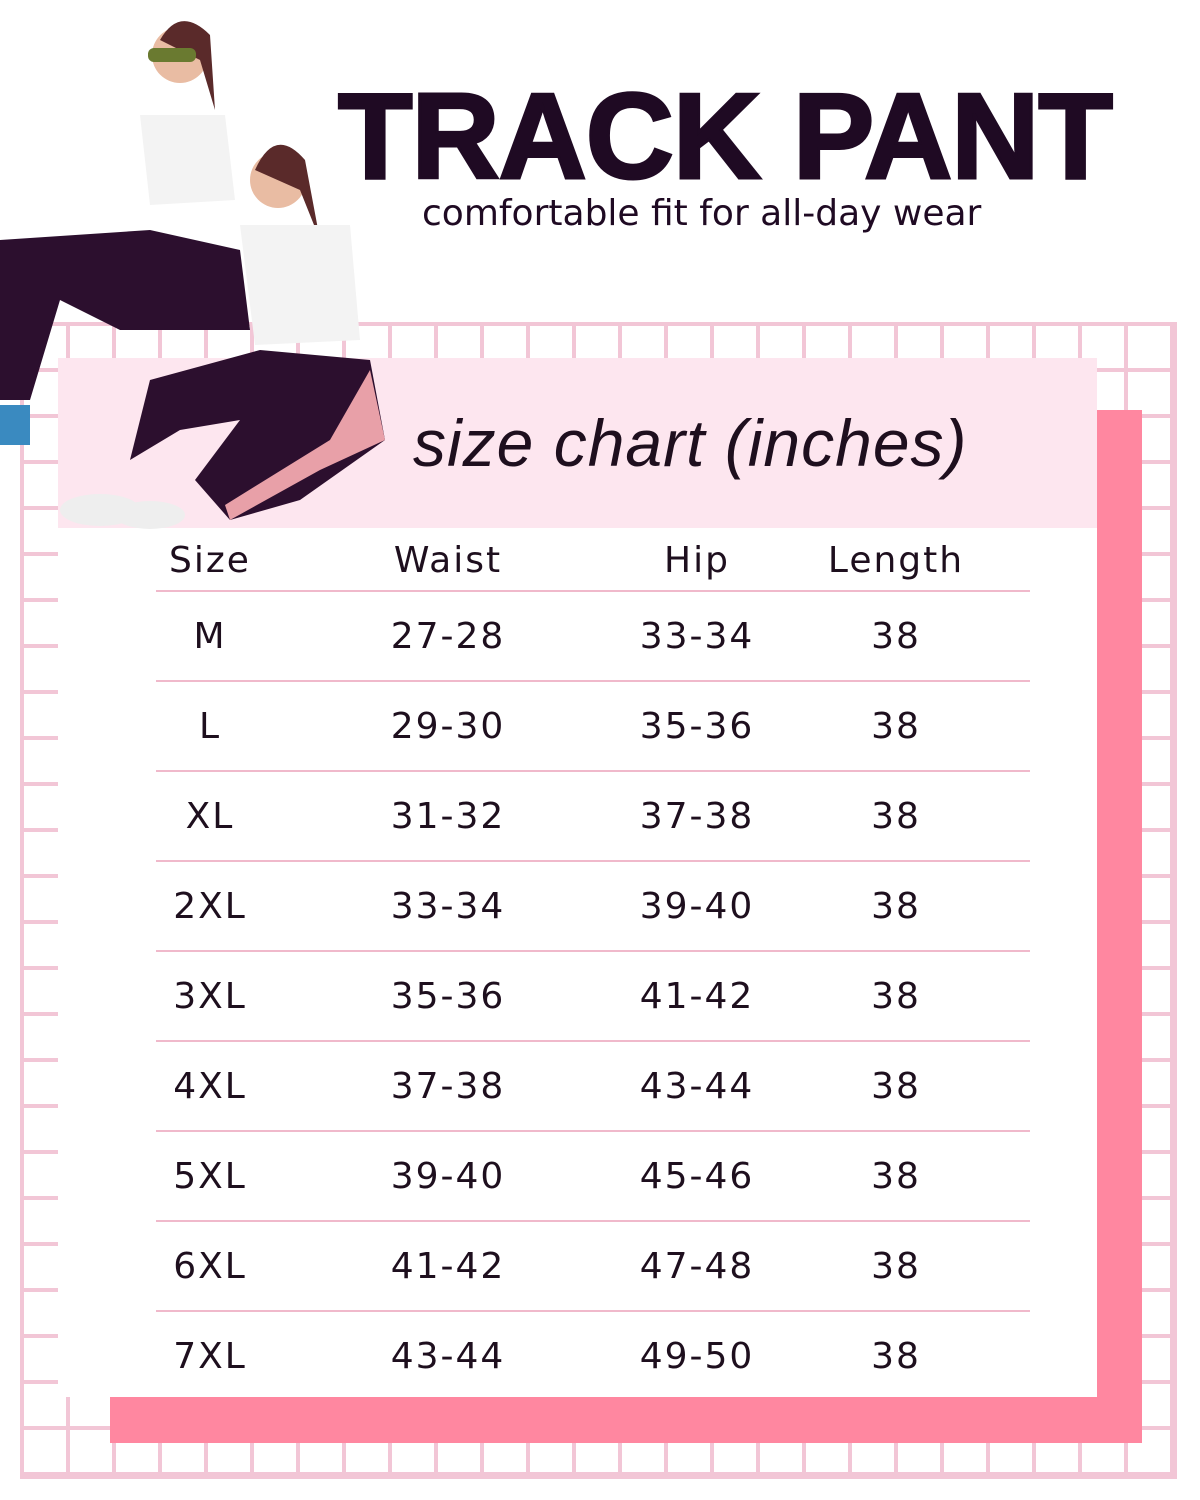 The height and width of the screenshot is (1500, 1200). I want to click on size-chart-heading: size chart (inches), so click(690, 443).